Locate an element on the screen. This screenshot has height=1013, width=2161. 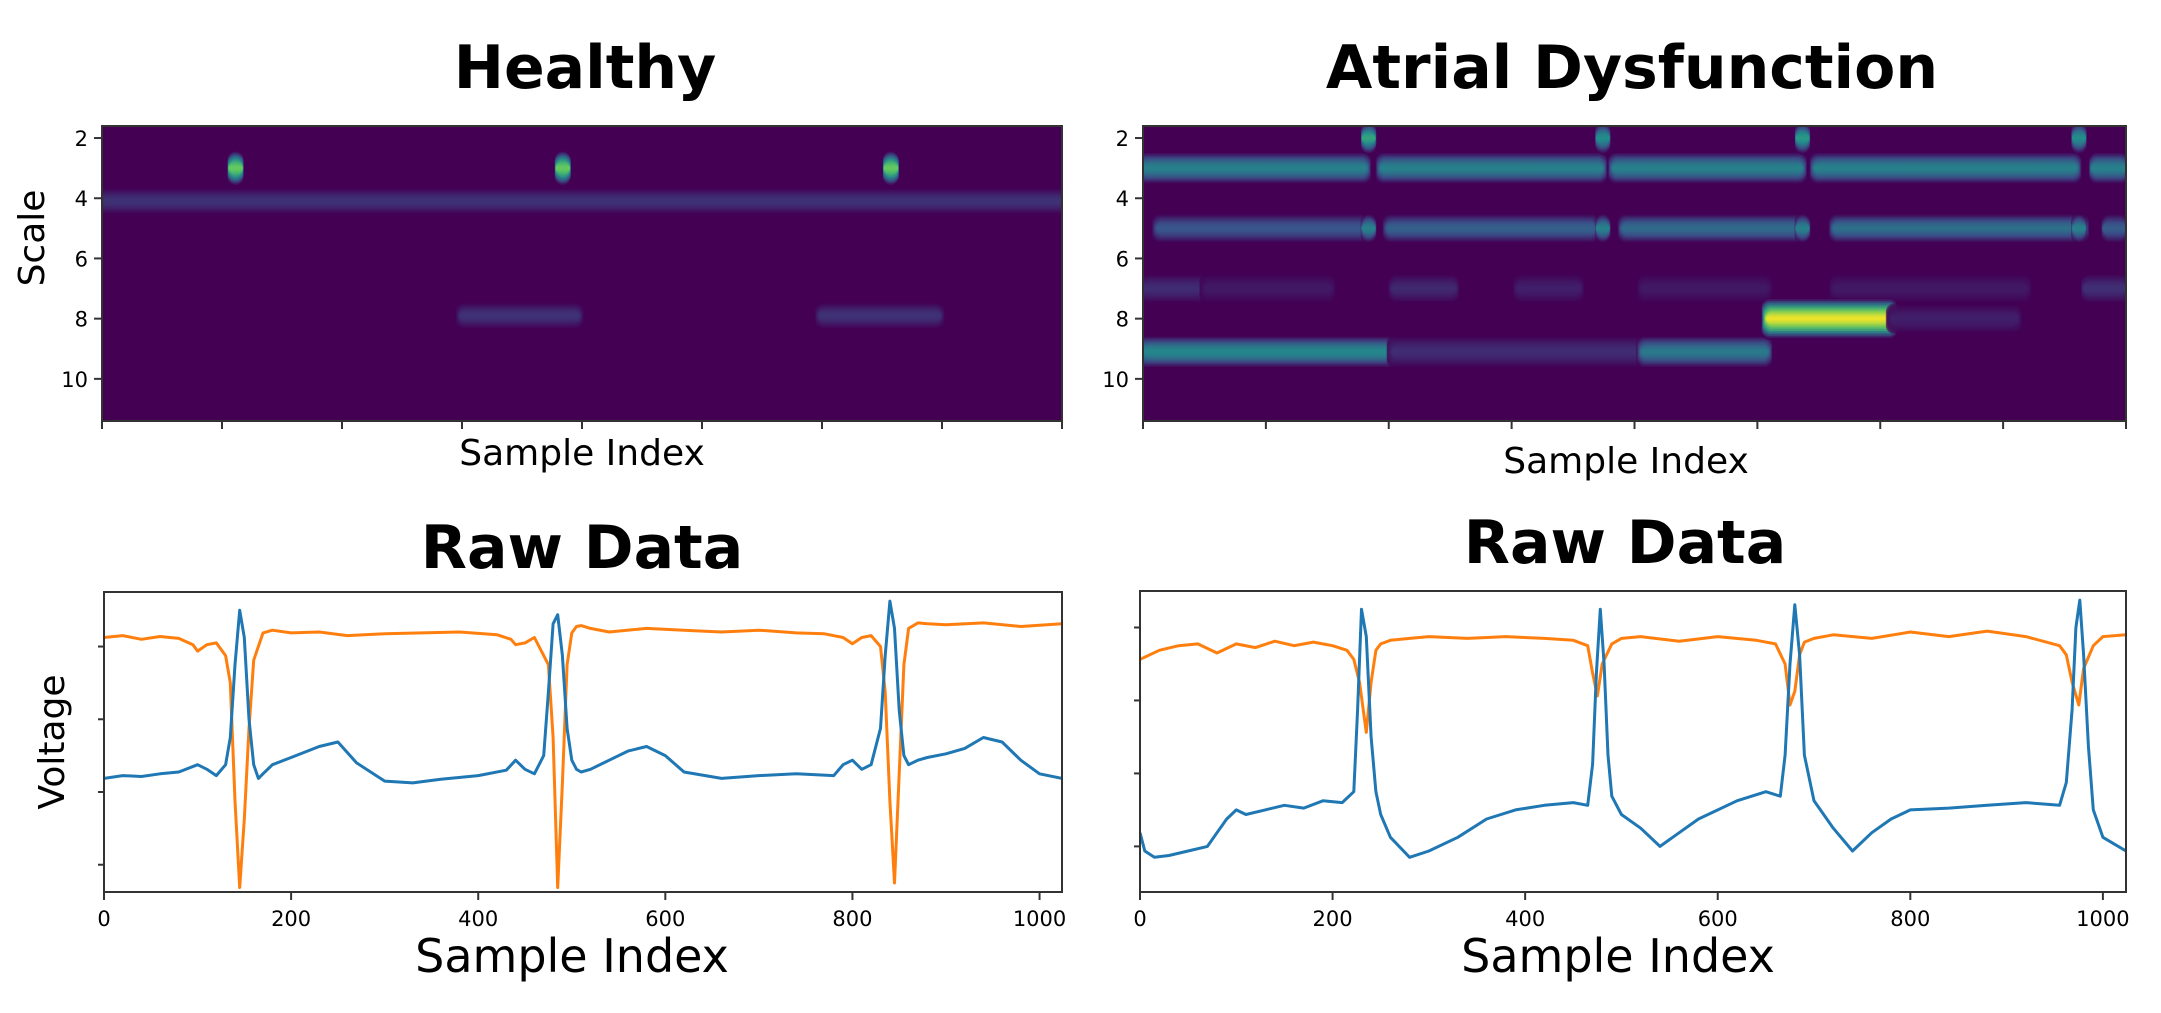
healthy-heatmap-background is located at coordinates (582, 273).